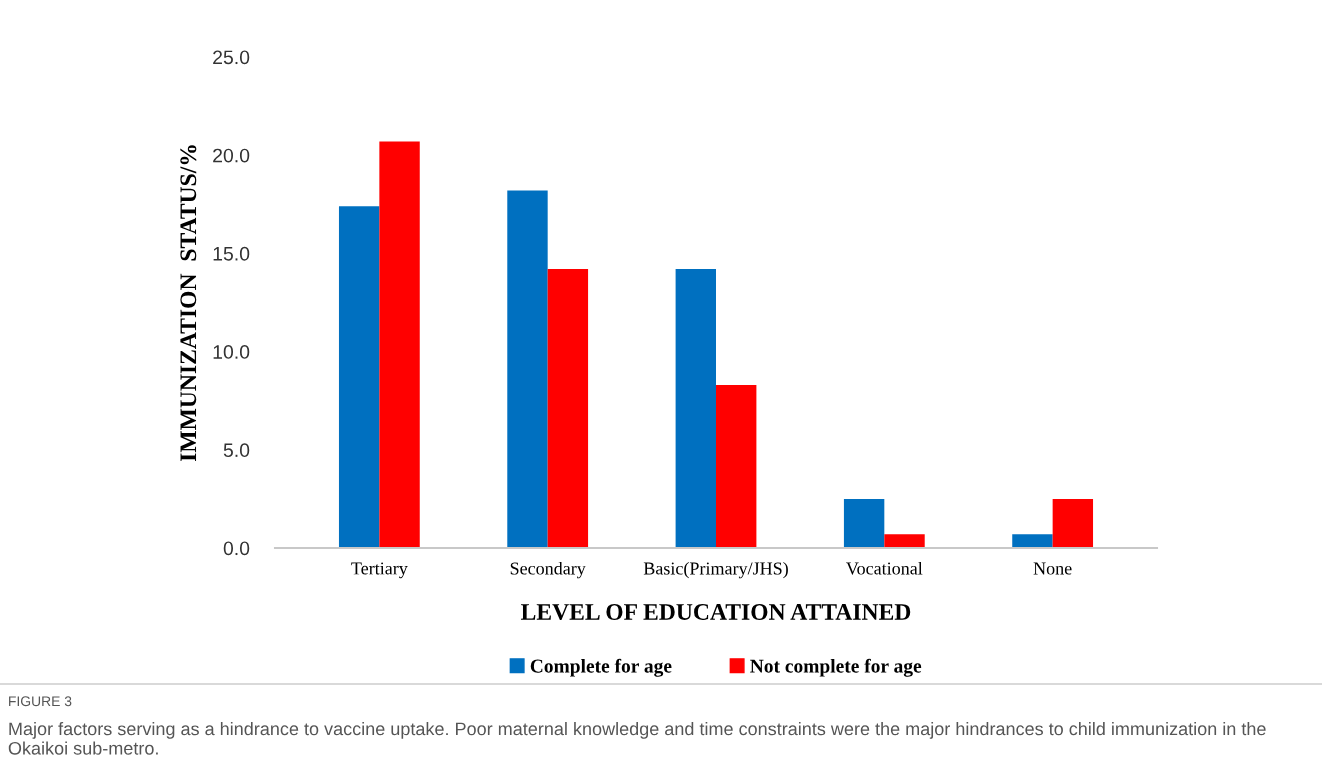 This screenshot has height=781, width=1322. Describe the element at coordinates (836, 667) in the screenshot. I see `legend-label: Not complete for age` at that location.